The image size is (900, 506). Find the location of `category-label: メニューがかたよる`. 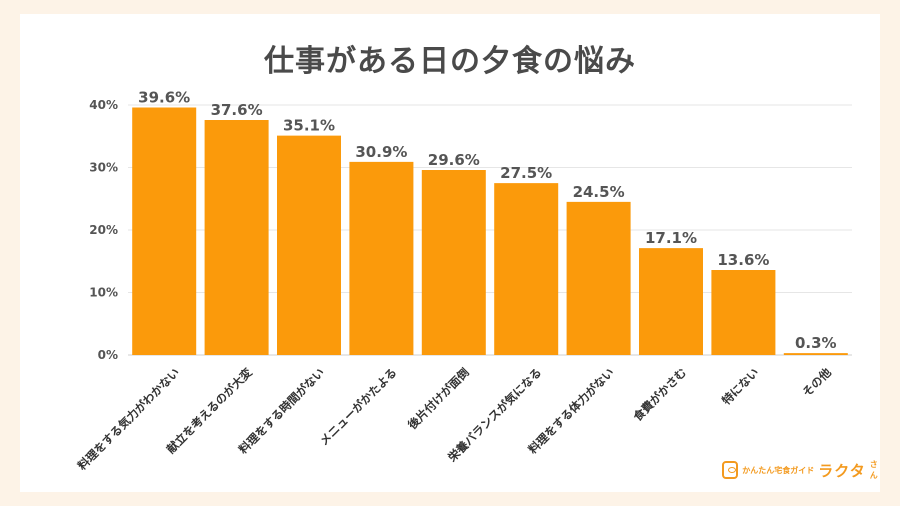

category-label: メニューがかたよる is located at coordinates (358, 406).